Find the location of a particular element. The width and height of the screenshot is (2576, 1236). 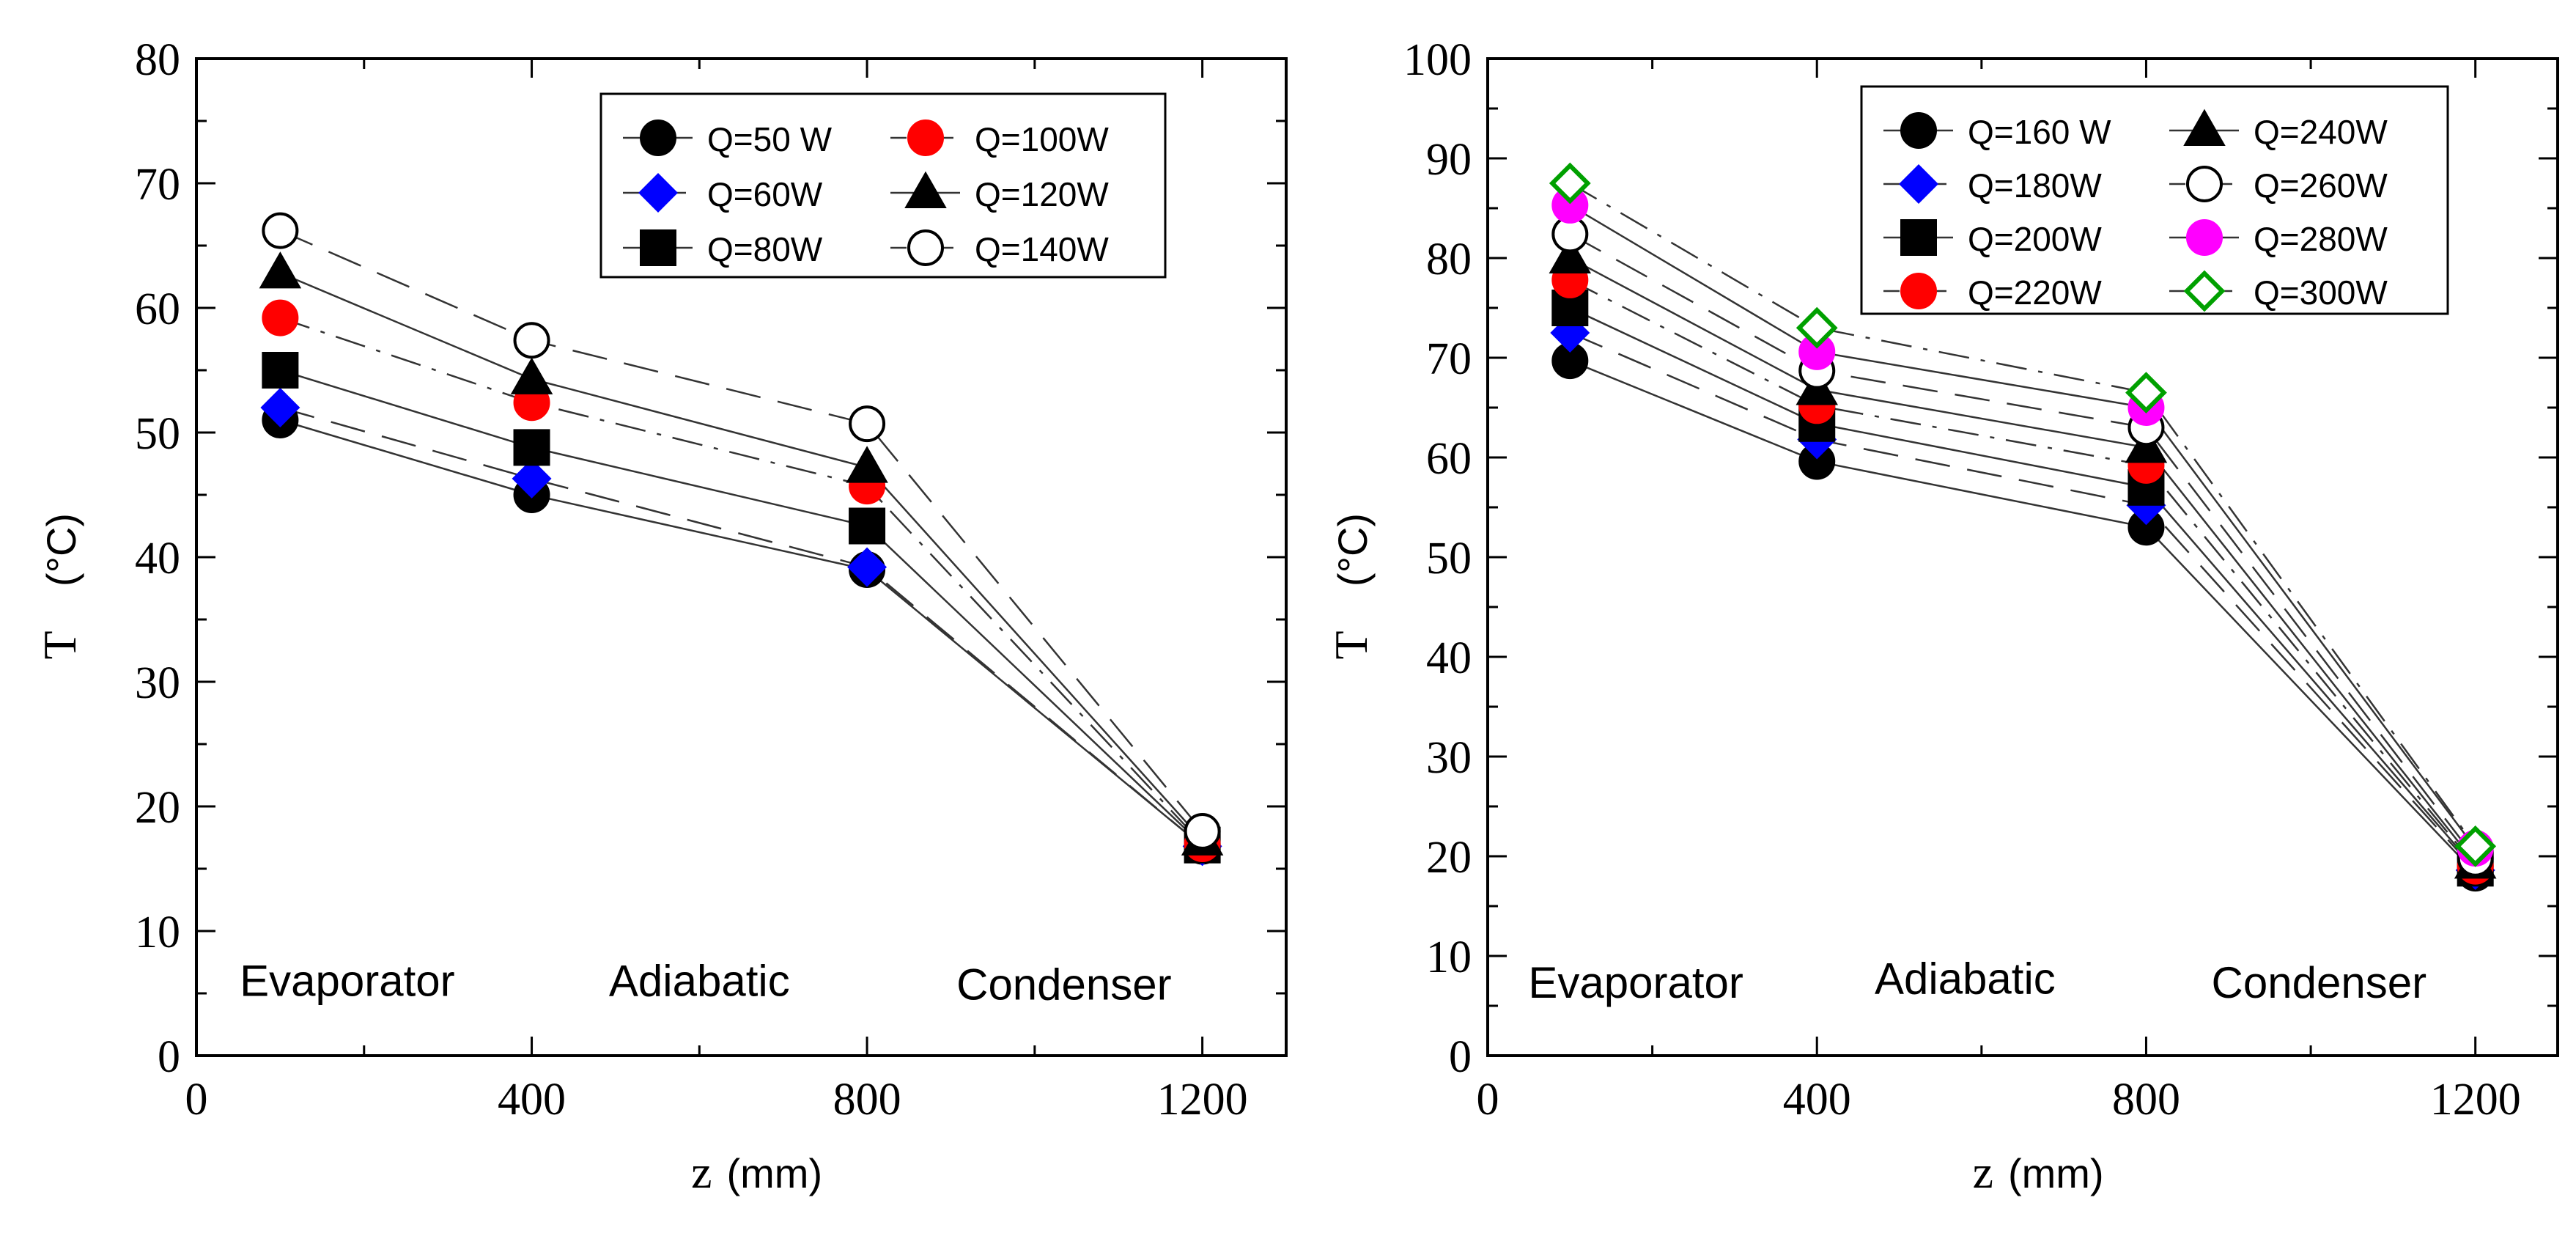

section-label: Condenser is located at coordinates (1064, 985).